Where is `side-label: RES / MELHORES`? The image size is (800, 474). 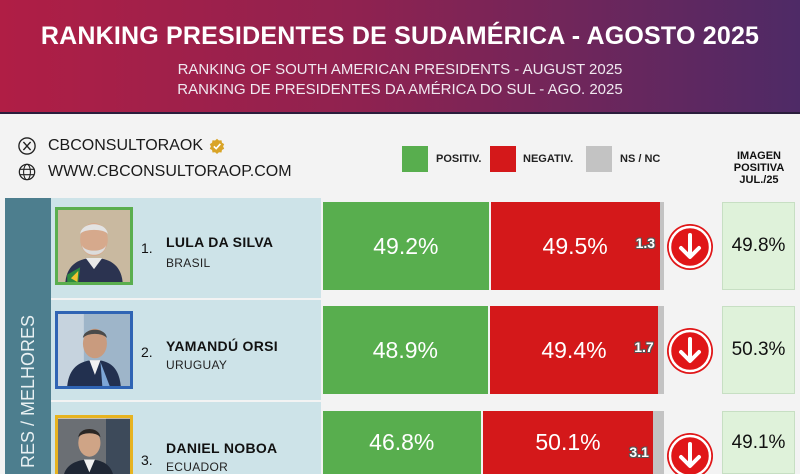 side-label: RES / MELHORES is located at coordinates (28, 391).